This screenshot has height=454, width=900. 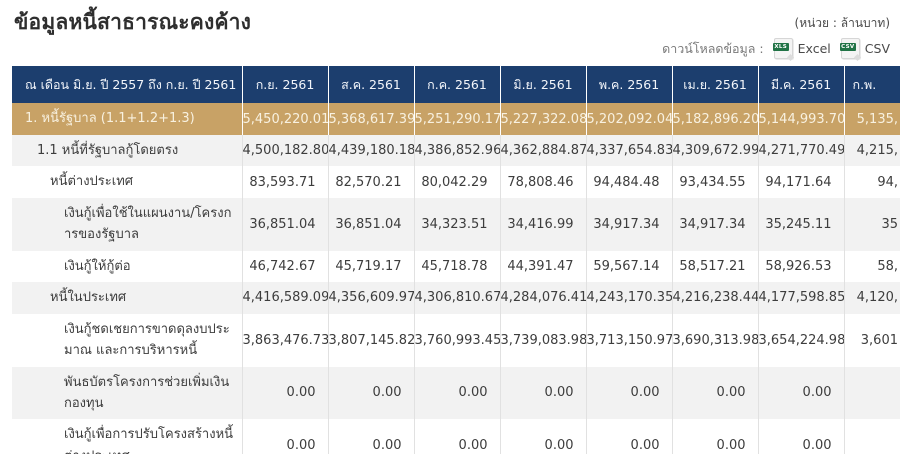 I want to click on download-excel-link: XLS Excel, so click(x=801, y=50).